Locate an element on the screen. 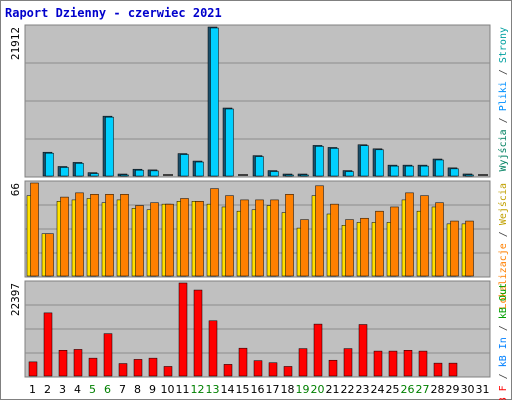  x-tick-label: 14 is located at coordinates (228, 389).